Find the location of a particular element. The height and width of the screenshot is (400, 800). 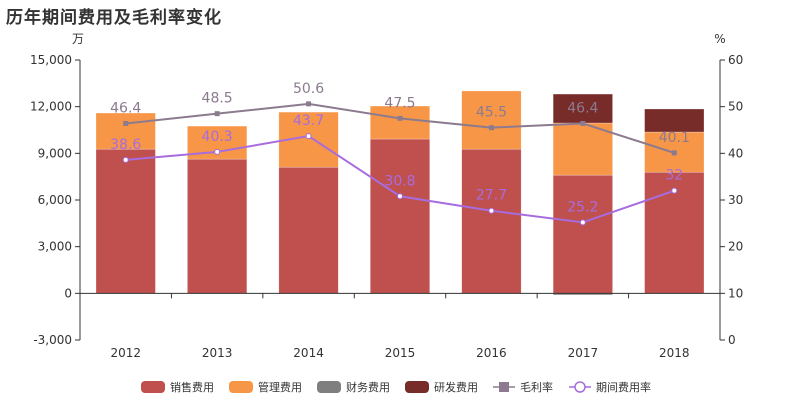

x-tick-label: 2014 is located at coordinates (308, 353).